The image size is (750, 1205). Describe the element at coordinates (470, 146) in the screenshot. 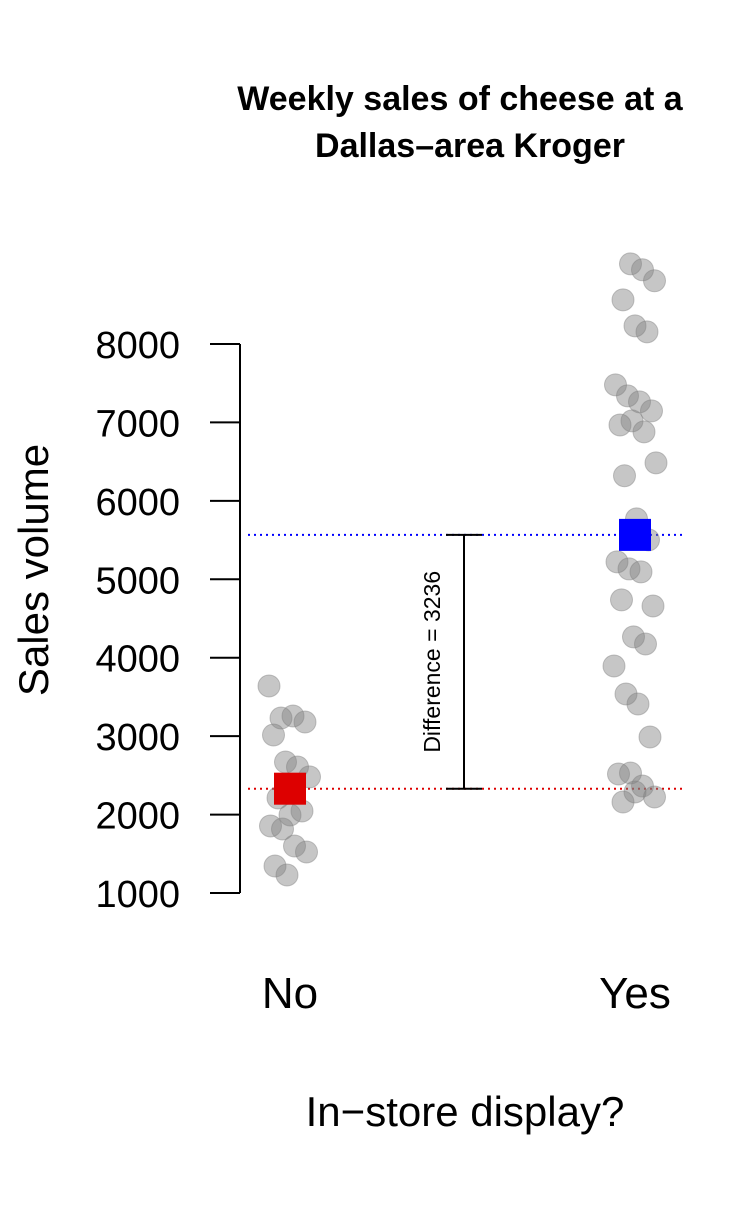

I see `chart-title: Dallas–area Kroger` at that location.